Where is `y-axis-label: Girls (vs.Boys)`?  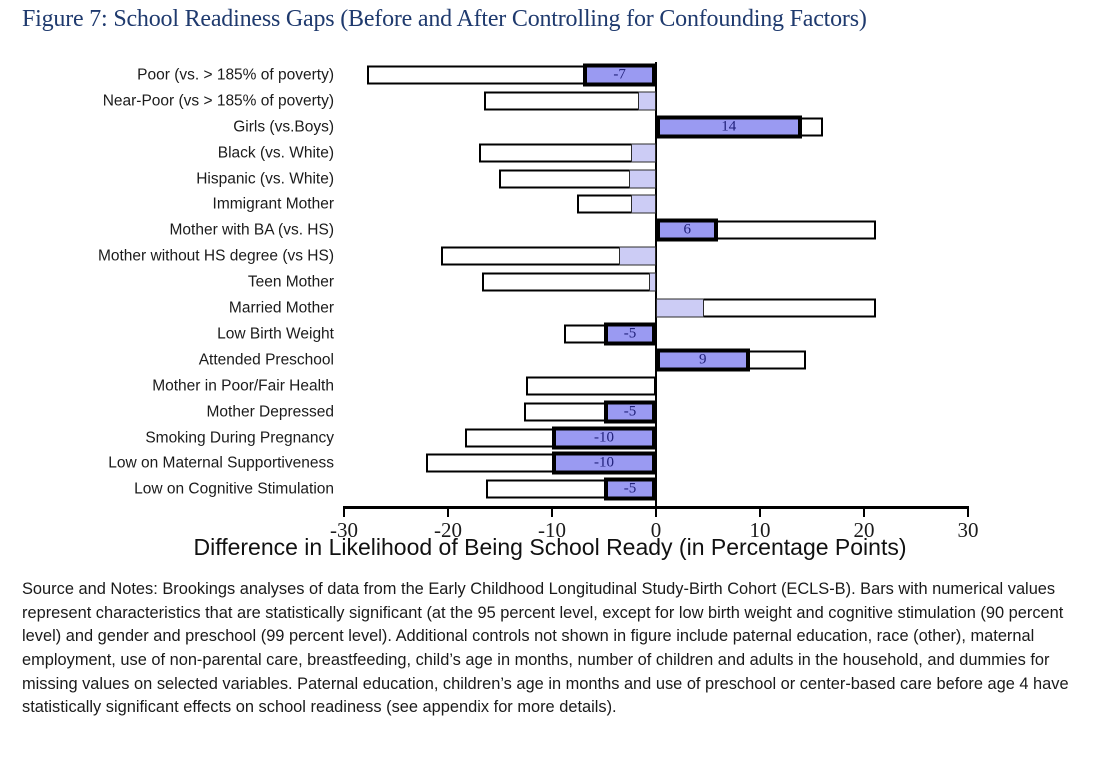
y-axis-label: Girls (vs.Boys) is located at coordinates (283, 126).